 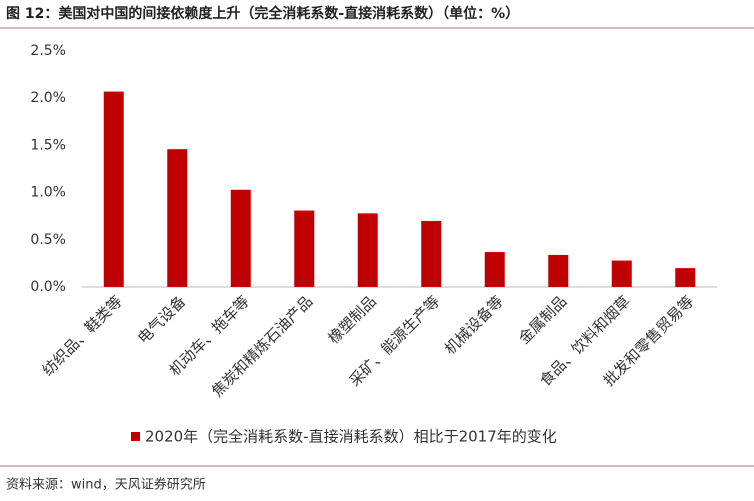 What do you see at coordinates (262, 13) in the screenshot?
I see `chart-title: 图 12：美国对中国的间接依赖度上升（完全消耗系数-直接消耗系数）（单位：%）` at bounding box center [262, 13].